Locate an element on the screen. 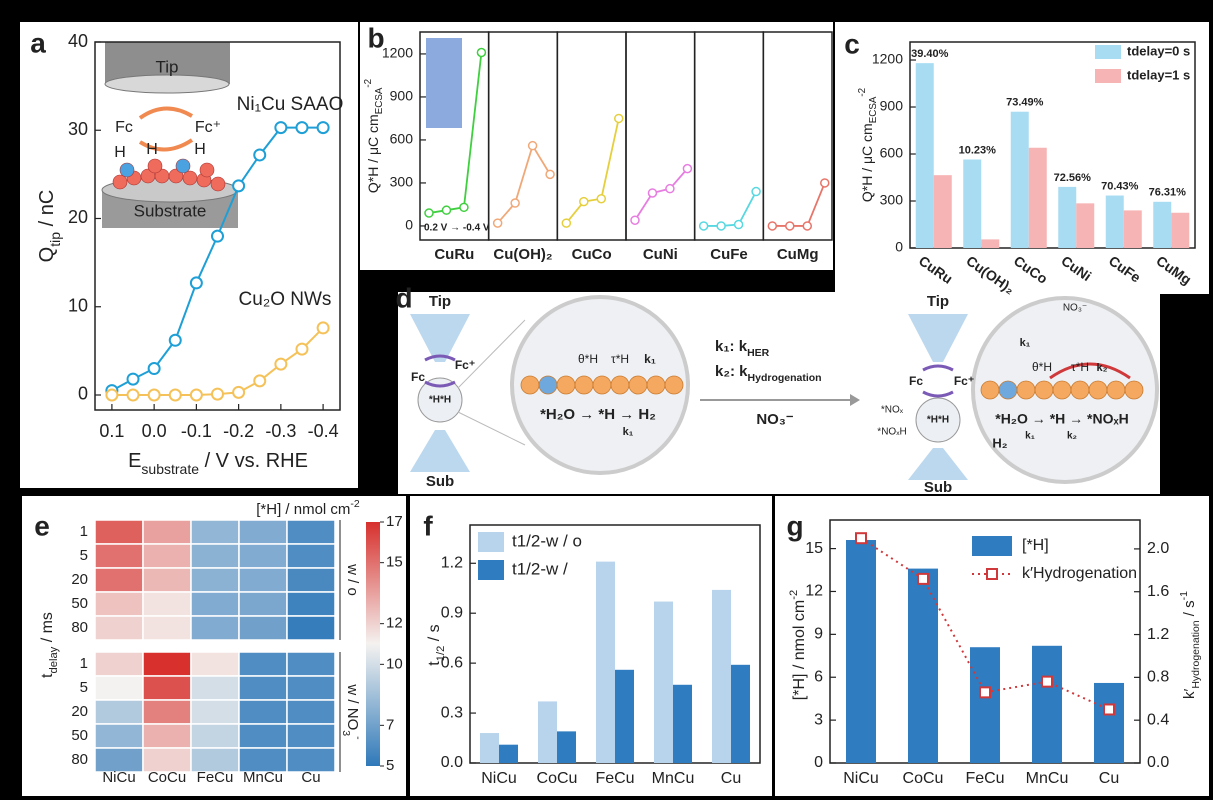 Image resolution: width=1213 pixels, height=800 pixels. annotation: 73.49% is located at coordinates (1025, 103).